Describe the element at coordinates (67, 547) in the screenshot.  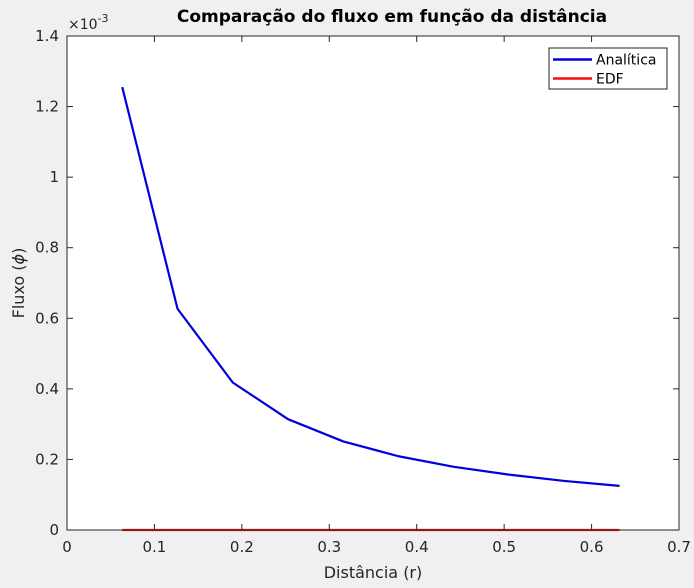
I see `x-tick-label: 0` at that location.